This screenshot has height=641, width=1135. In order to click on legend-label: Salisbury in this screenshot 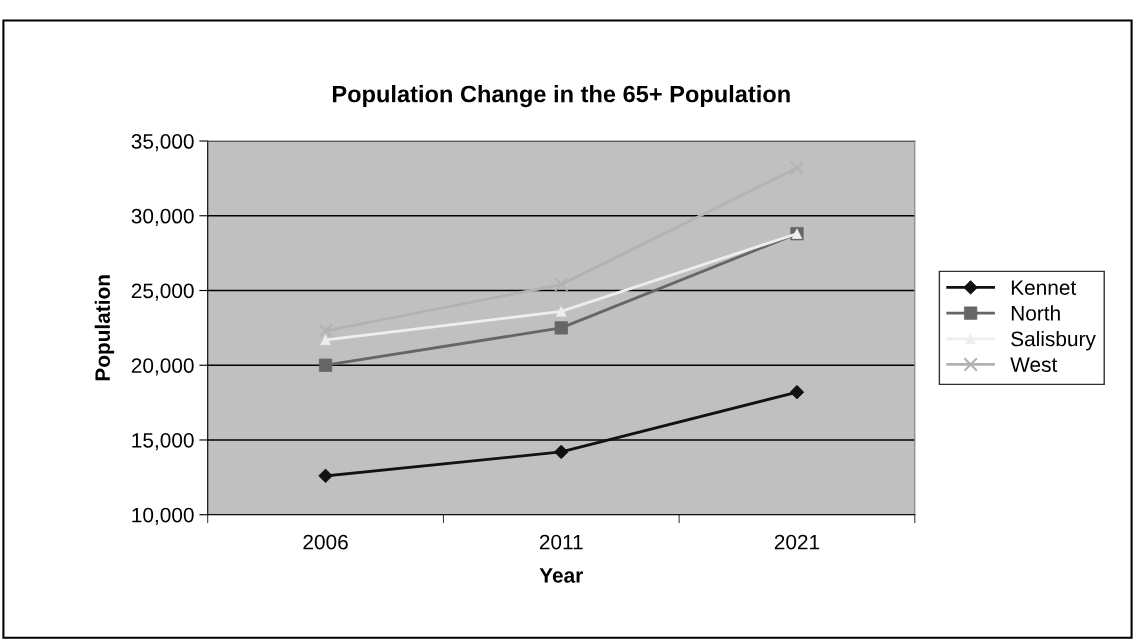, I will do `click(1053, 341)`.